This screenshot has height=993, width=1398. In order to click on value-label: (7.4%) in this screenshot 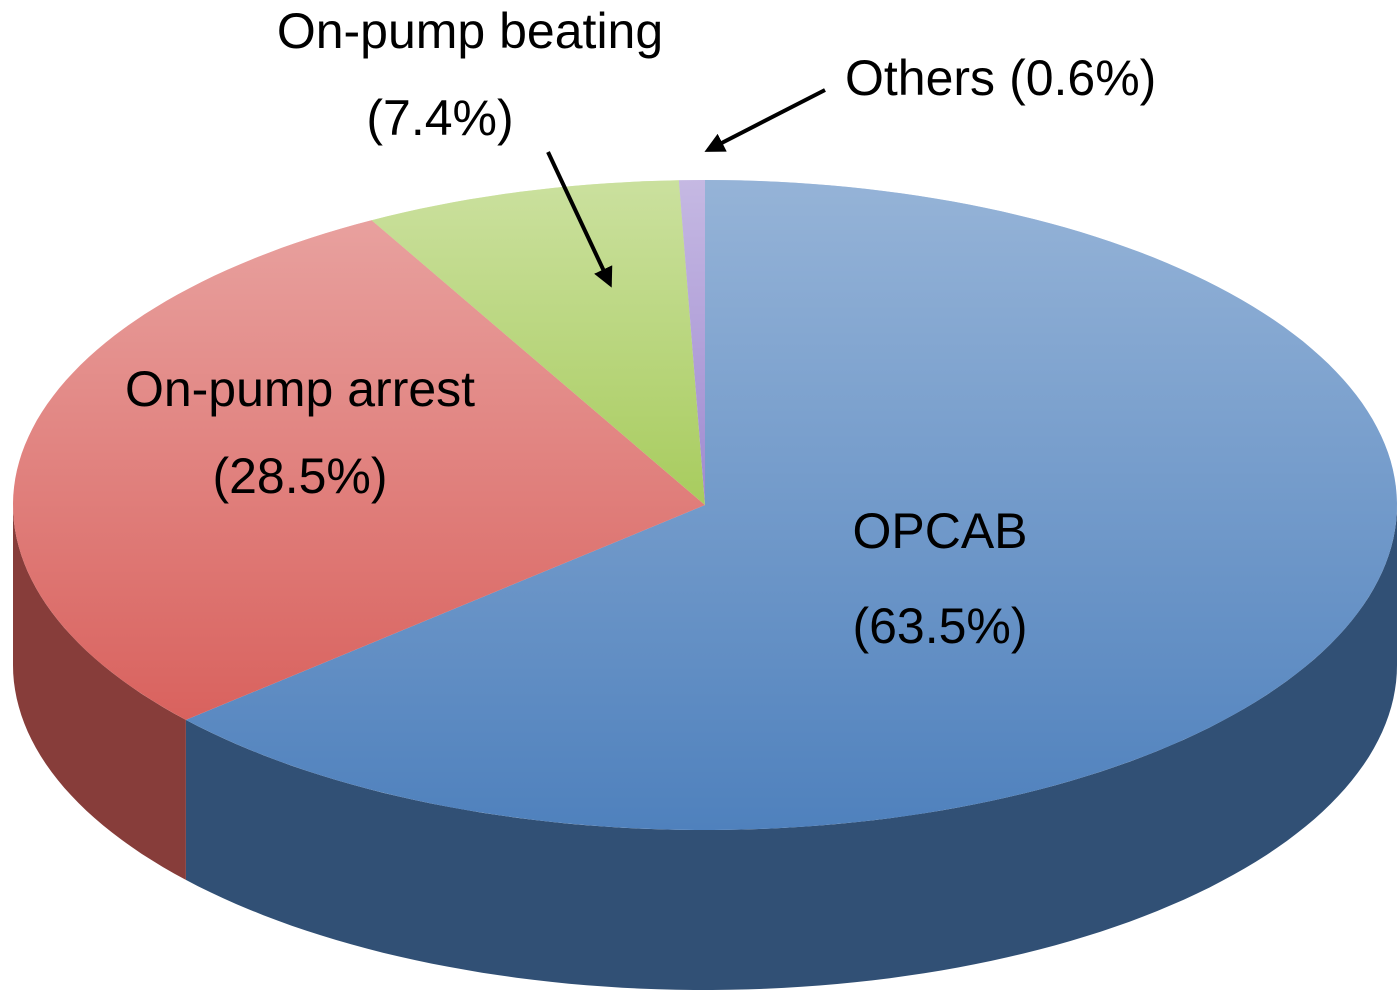, I will do `click(439, 118)`.